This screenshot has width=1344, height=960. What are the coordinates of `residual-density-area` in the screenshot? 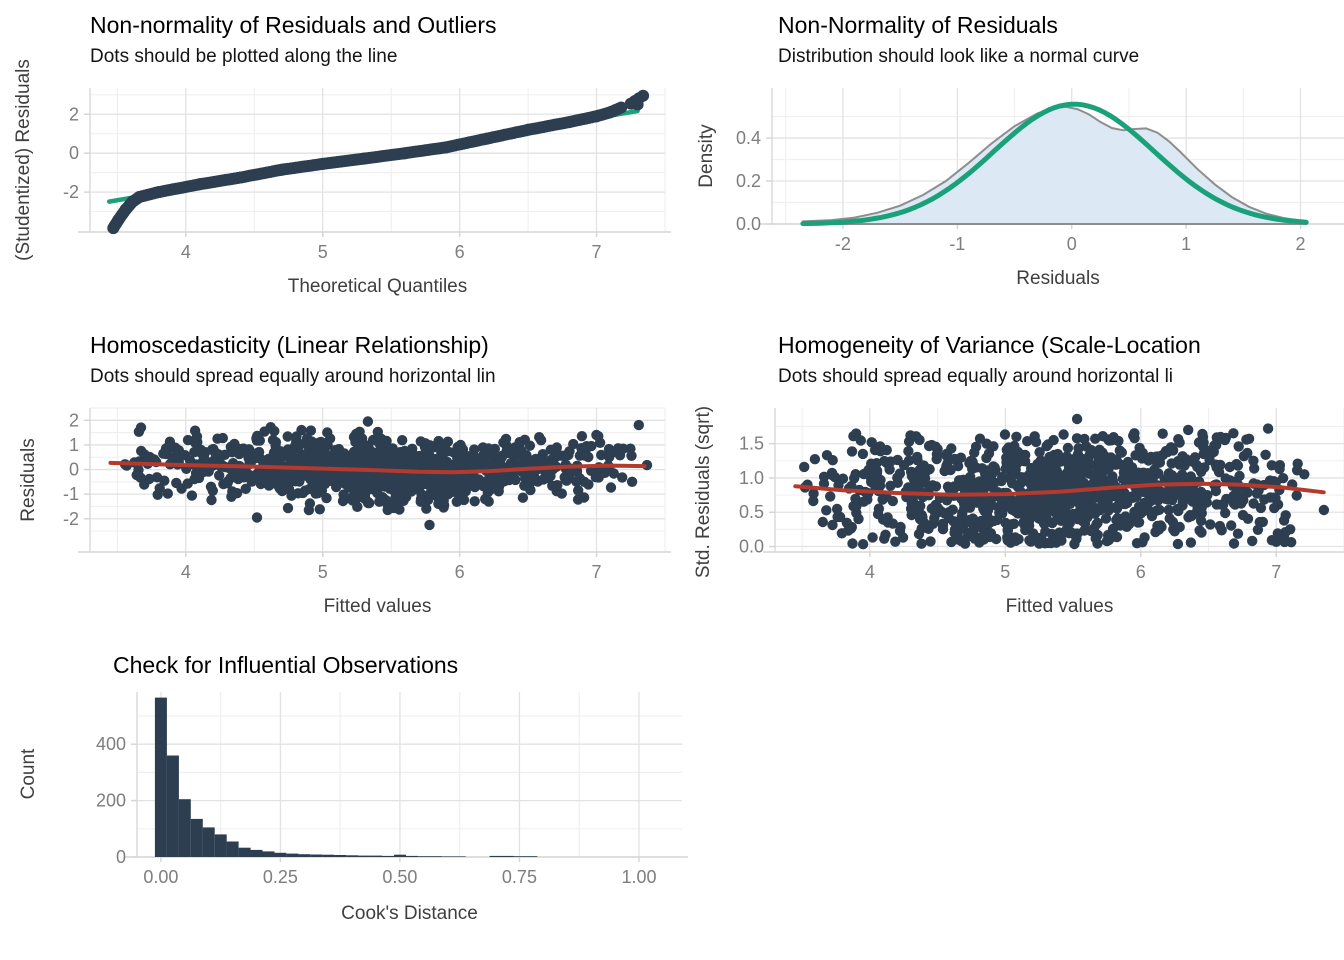 It's located at (1054, 165).